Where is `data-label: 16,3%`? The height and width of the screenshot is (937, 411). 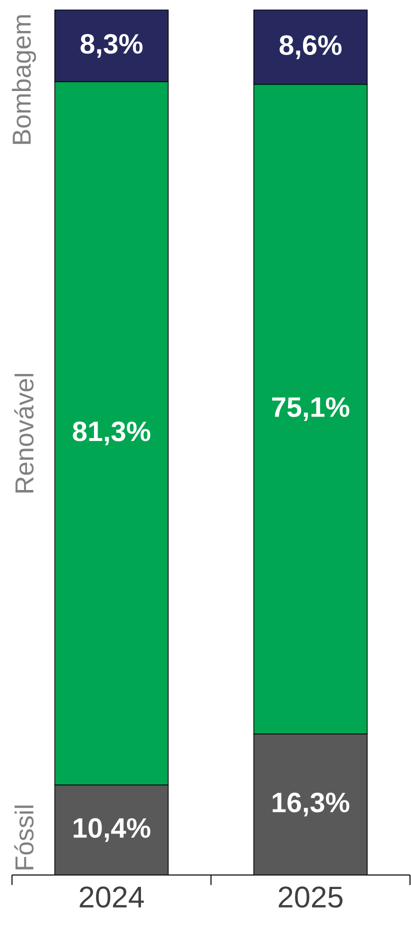
data-label: 16,3% is located at coordinates (311, 804).